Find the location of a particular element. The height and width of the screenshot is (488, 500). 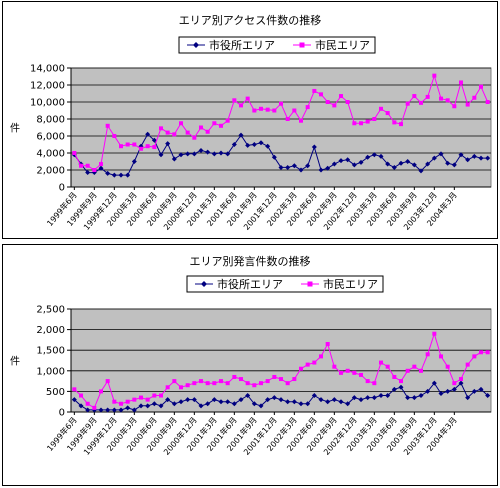

legend: 市役所エリア 市民エリア is located at coordinates (277, 45).